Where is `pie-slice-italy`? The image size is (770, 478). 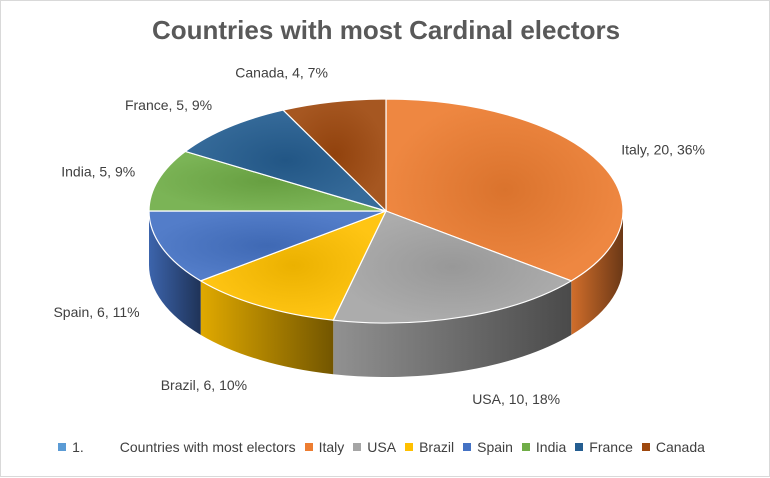
pie-slice-italy is located at coordinates (504, 190).